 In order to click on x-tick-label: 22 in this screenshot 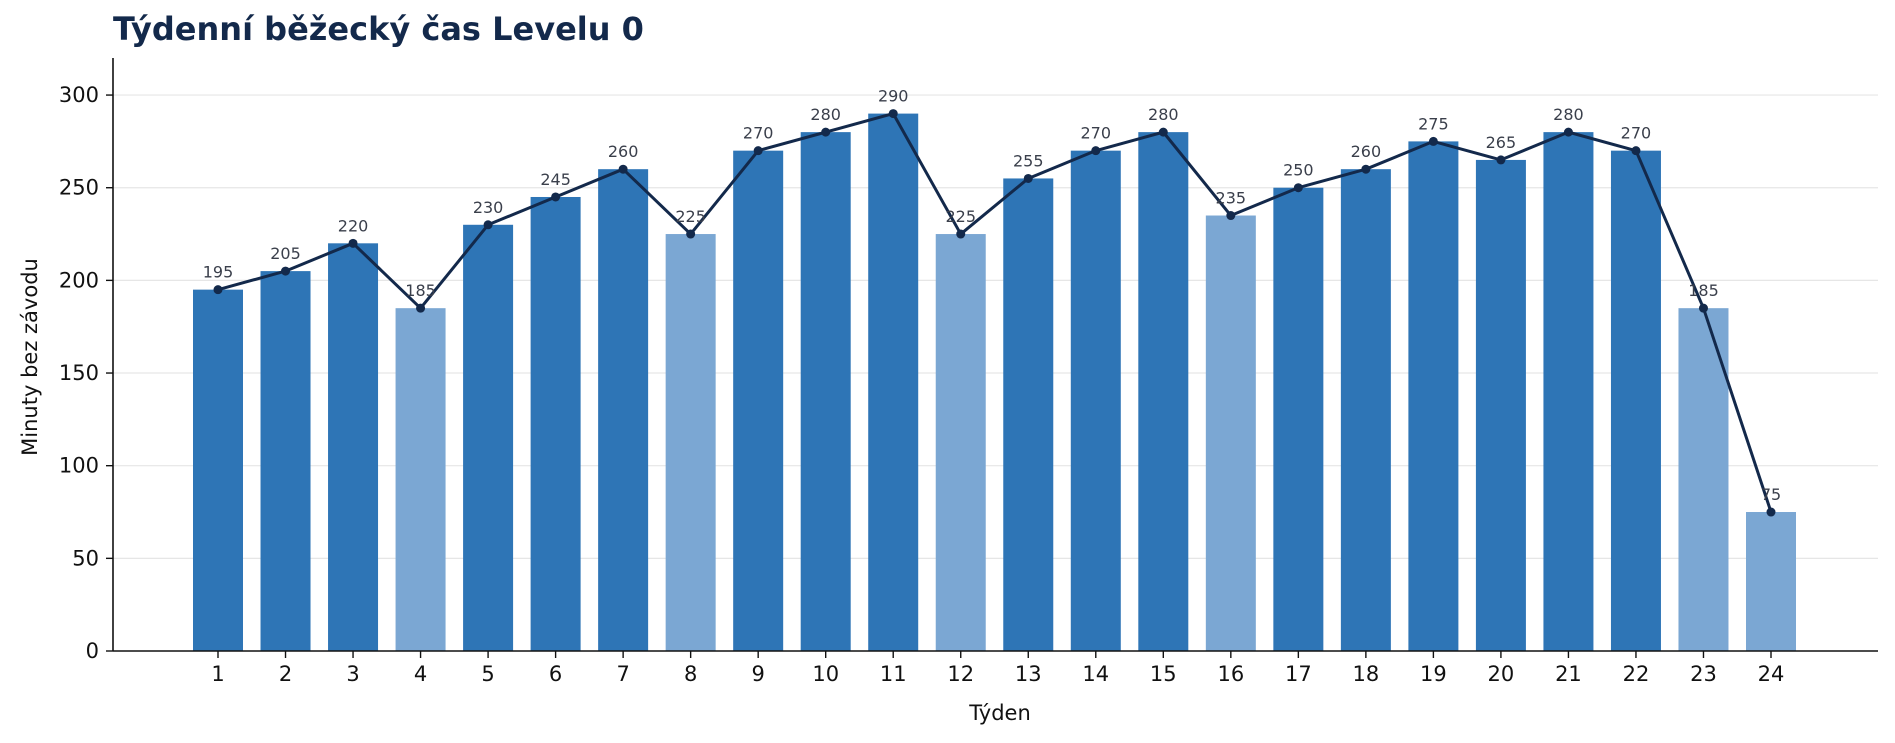, I will do `click(1636, 674)`.